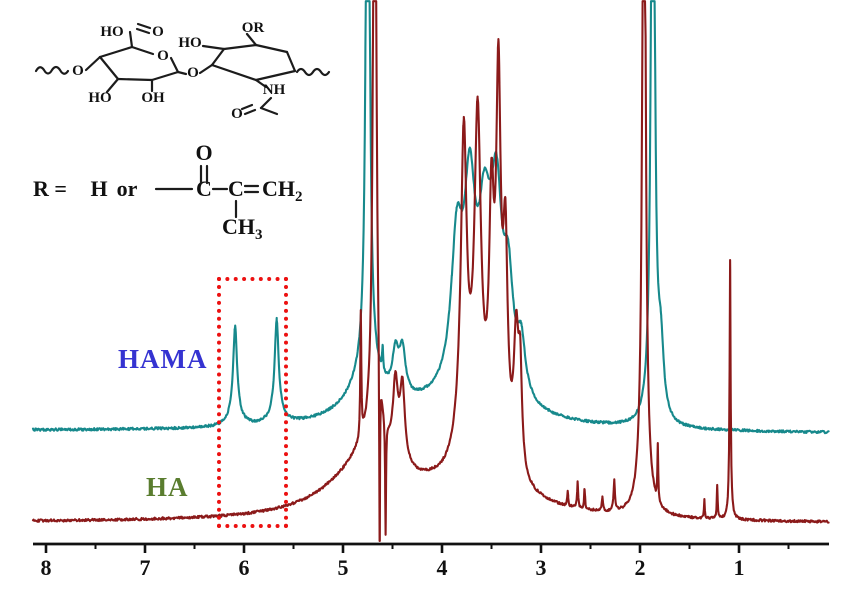  What do you see at coordinates (442, 567) in the screenshot?
I see `x-tick-label: 4` at bounding box center [442, 567].